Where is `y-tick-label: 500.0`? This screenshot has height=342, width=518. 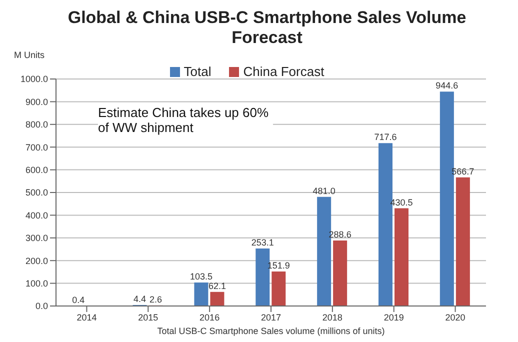
y-tick-label: 500.0 is located at coordinates (36, 193).